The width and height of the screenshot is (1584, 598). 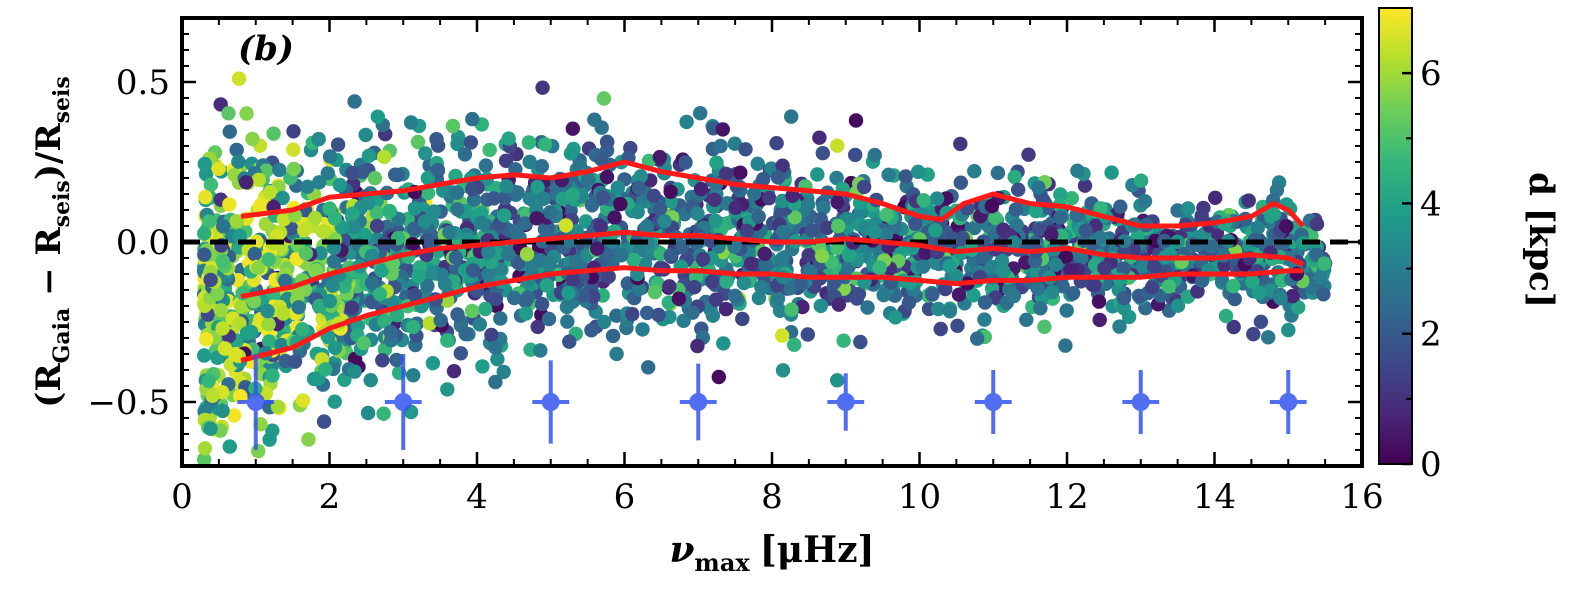 What do you see at coordinates (128, 403) in the screenshot?
I see `y-tick-label: −0.5` at bounding box center [128, 403].